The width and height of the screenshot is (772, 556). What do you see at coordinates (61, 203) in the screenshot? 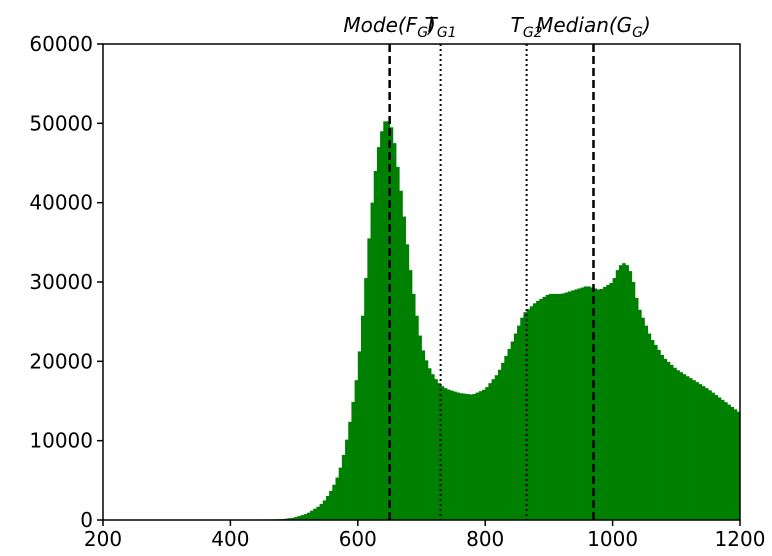
I see `y-tick-label: 40000` at bounding box center [61, 203].